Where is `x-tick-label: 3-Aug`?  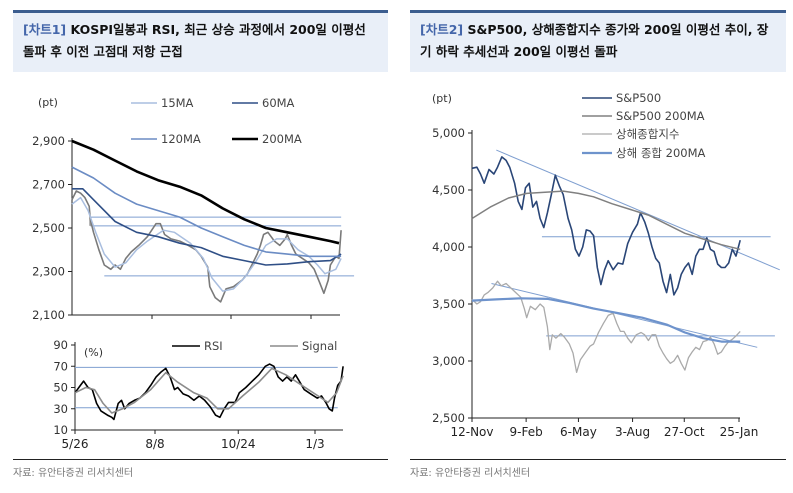 x-tick-label: 3-Aug is located at coordinates (632, 432).